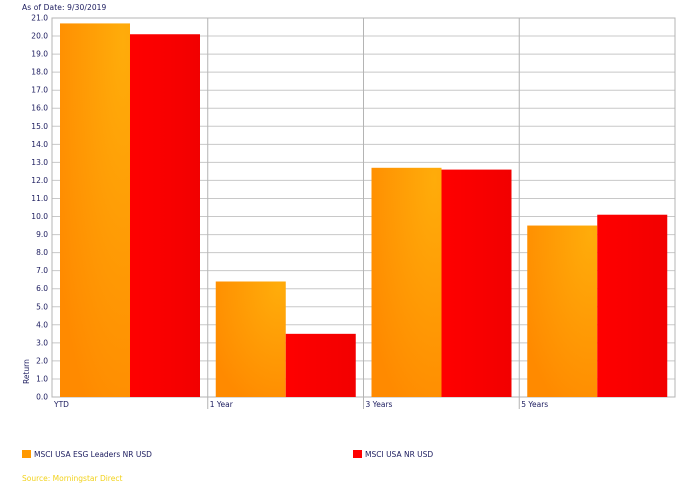  What do you see at coordinates (632, 305) in the screenshot?
I see `bar-usa-5-years` at bounding box center [632, 305].